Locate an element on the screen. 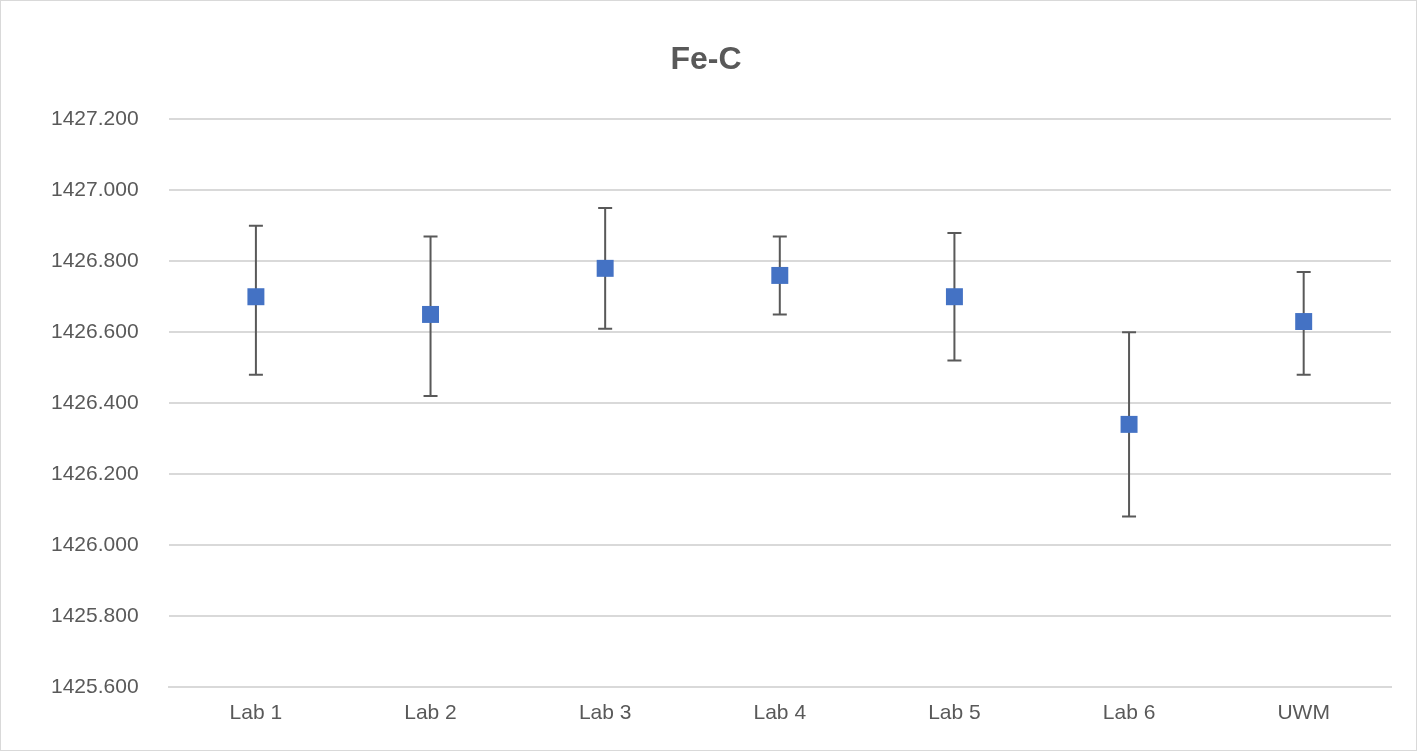  y-tick-label: 1425.600 is located at coordinates (95, 685).